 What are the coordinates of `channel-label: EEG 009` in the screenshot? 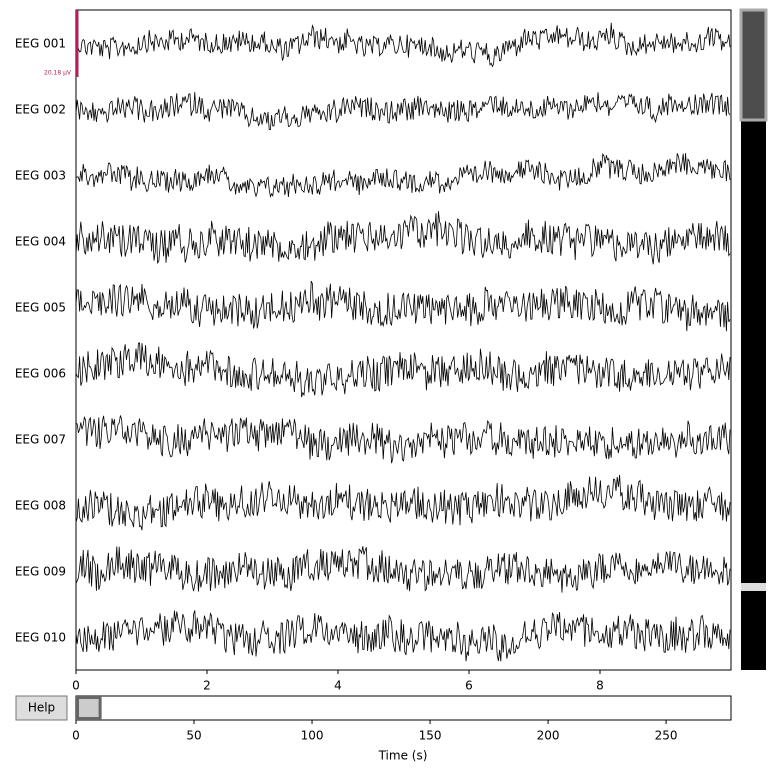 It's located at (40, 572).